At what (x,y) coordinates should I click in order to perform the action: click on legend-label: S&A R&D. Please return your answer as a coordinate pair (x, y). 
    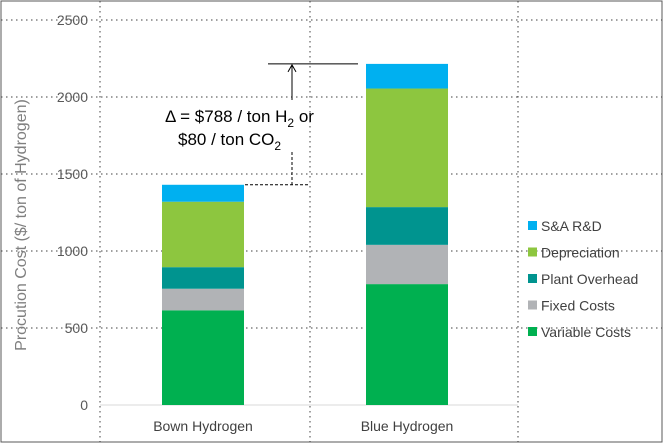
    Looking at the image, I should click on (571, 226).